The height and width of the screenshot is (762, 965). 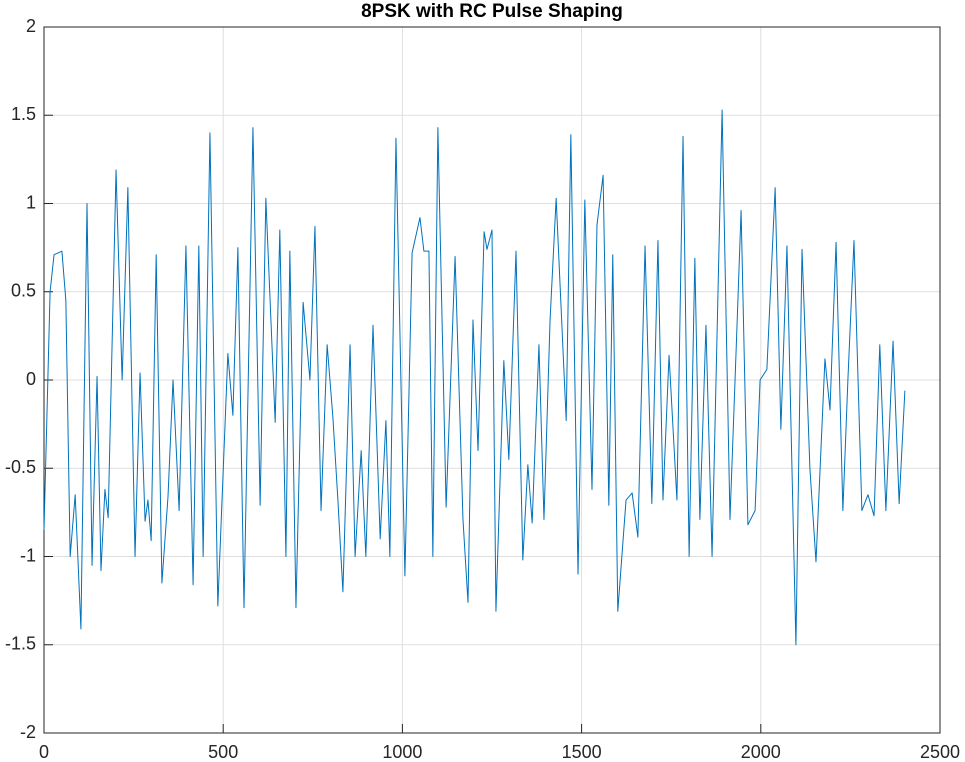 I want to click on x-tick-label: 0, so click(x=44, y=752).